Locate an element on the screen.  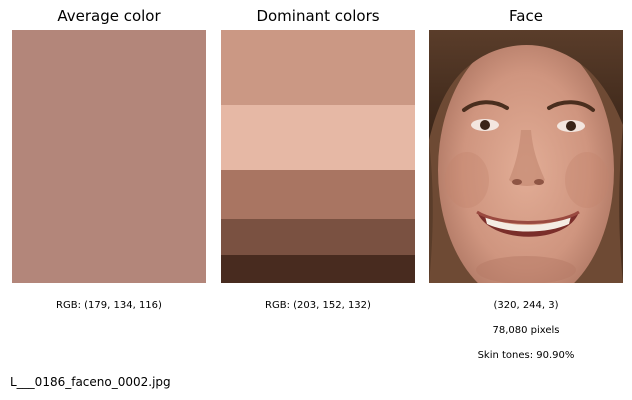
skin-tone-percentage: Skin tones: 90.90% is located at coordinates (526, 355).